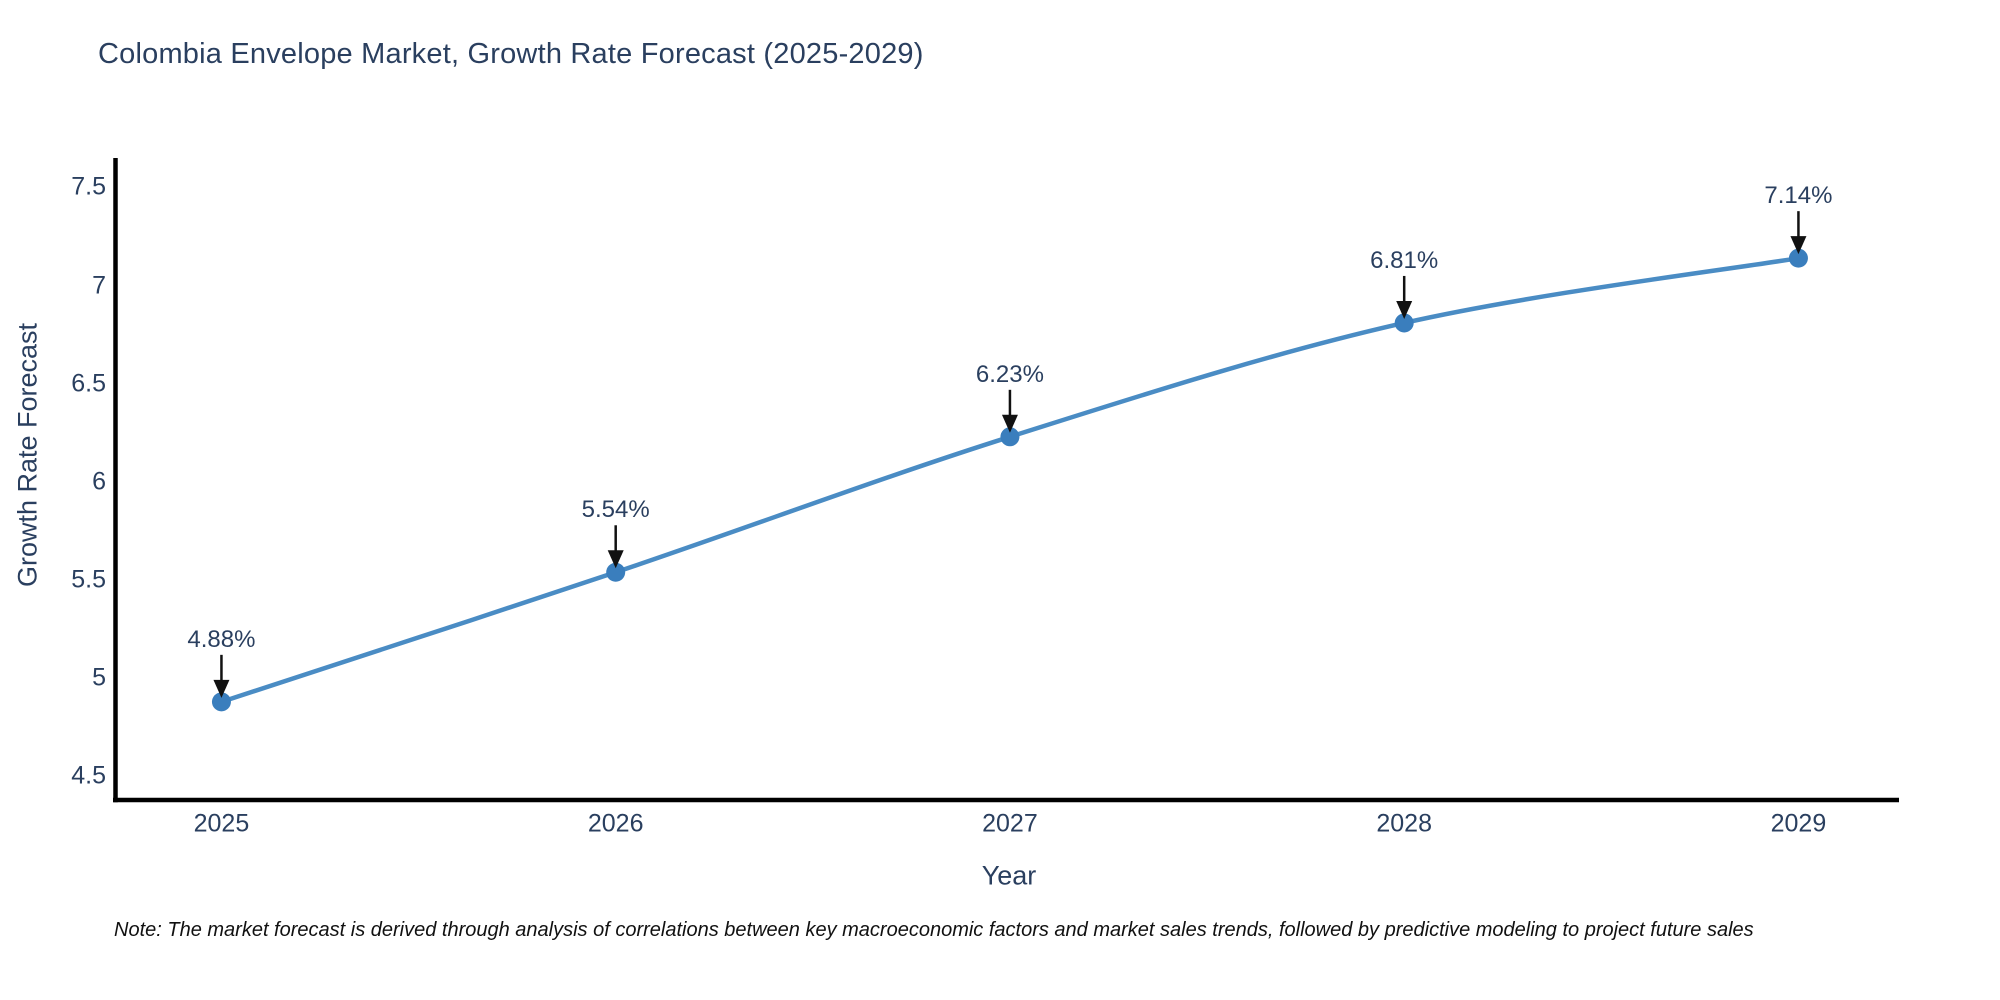  What do you see at coordinates (88, 579) in the screenshot?
I see `y-tick-label: 5.5` at bounding box center [88, 579].